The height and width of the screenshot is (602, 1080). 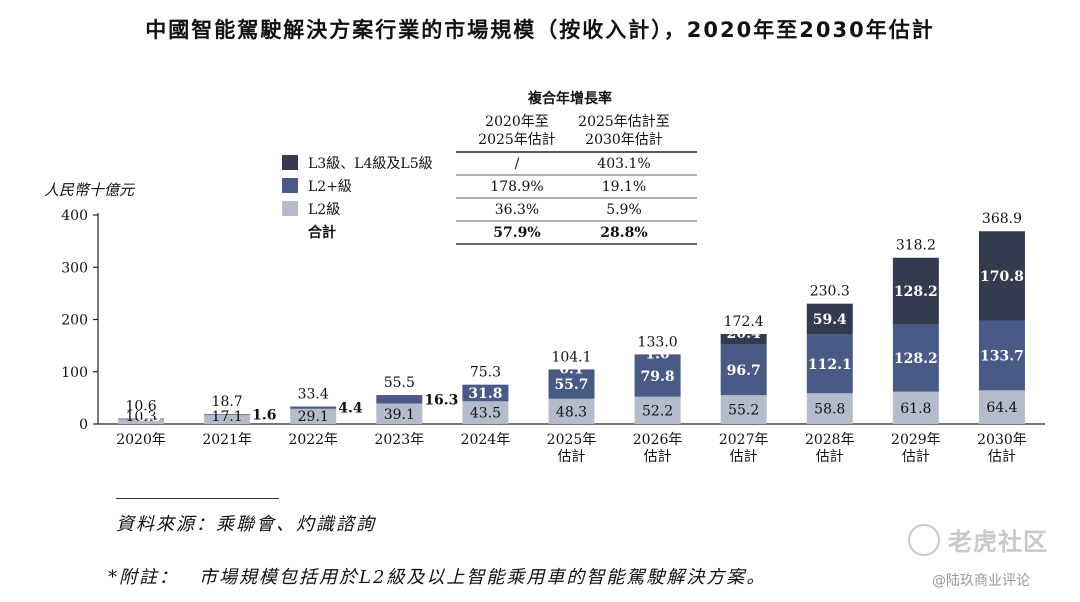 I want to click on data-label: 10.3, so click(x=140, y=417).